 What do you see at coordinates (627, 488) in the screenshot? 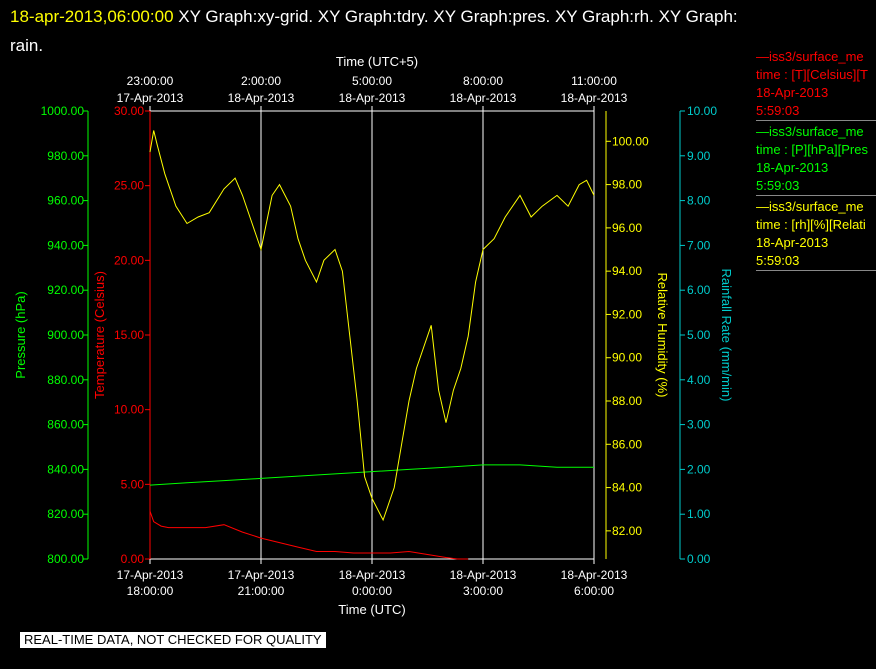
I see `humidity-axis-tick-label: 84.00` at bounding box center [627, 488].